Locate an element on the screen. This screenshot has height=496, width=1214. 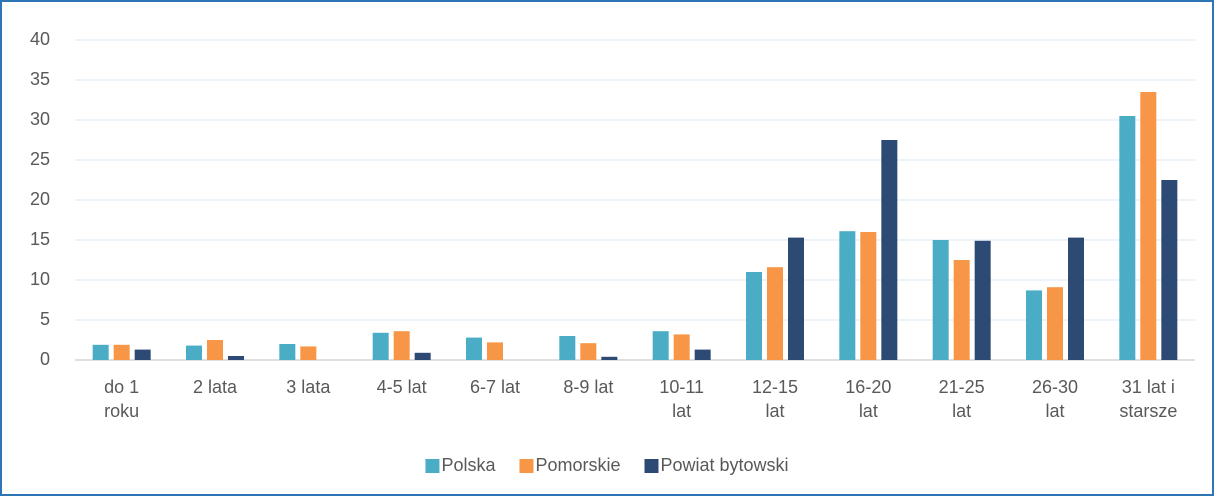
y-tick-label: 20 is located at coordinates (40, 199).